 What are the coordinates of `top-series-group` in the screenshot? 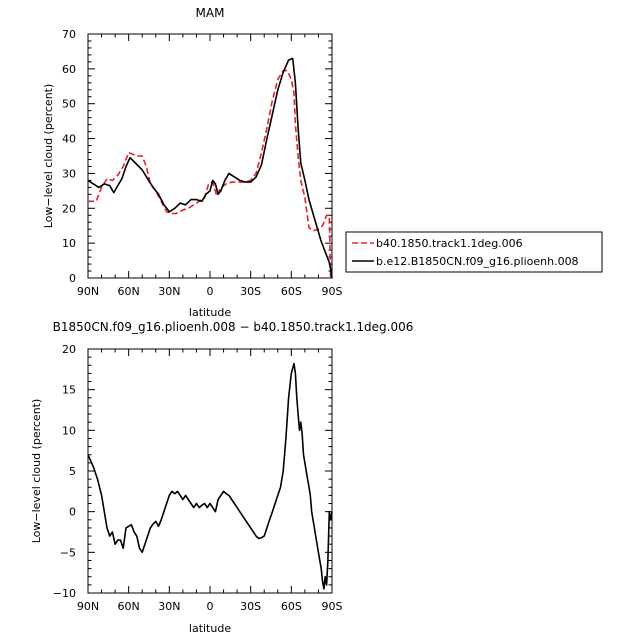 It's located at (210, 168).